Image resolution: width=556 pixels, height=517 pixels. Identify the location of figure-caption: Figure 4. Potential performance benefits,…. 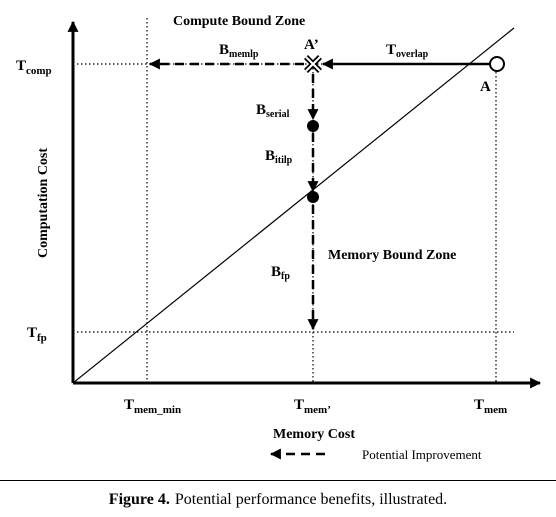
(278, 499).